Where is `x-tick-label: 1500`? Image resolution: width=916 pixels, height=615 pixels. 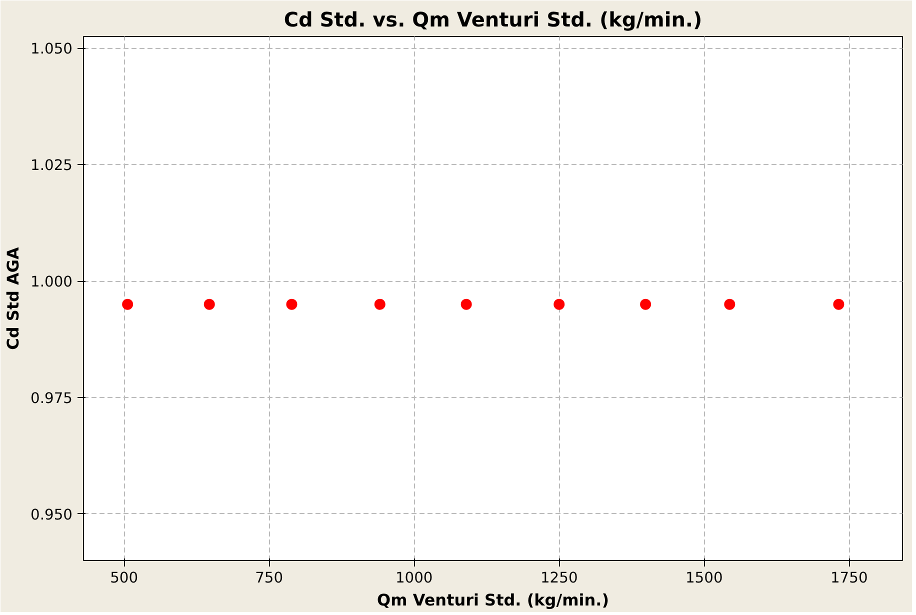 x-tick-label: 1500 is located at coordinates (704, 578).